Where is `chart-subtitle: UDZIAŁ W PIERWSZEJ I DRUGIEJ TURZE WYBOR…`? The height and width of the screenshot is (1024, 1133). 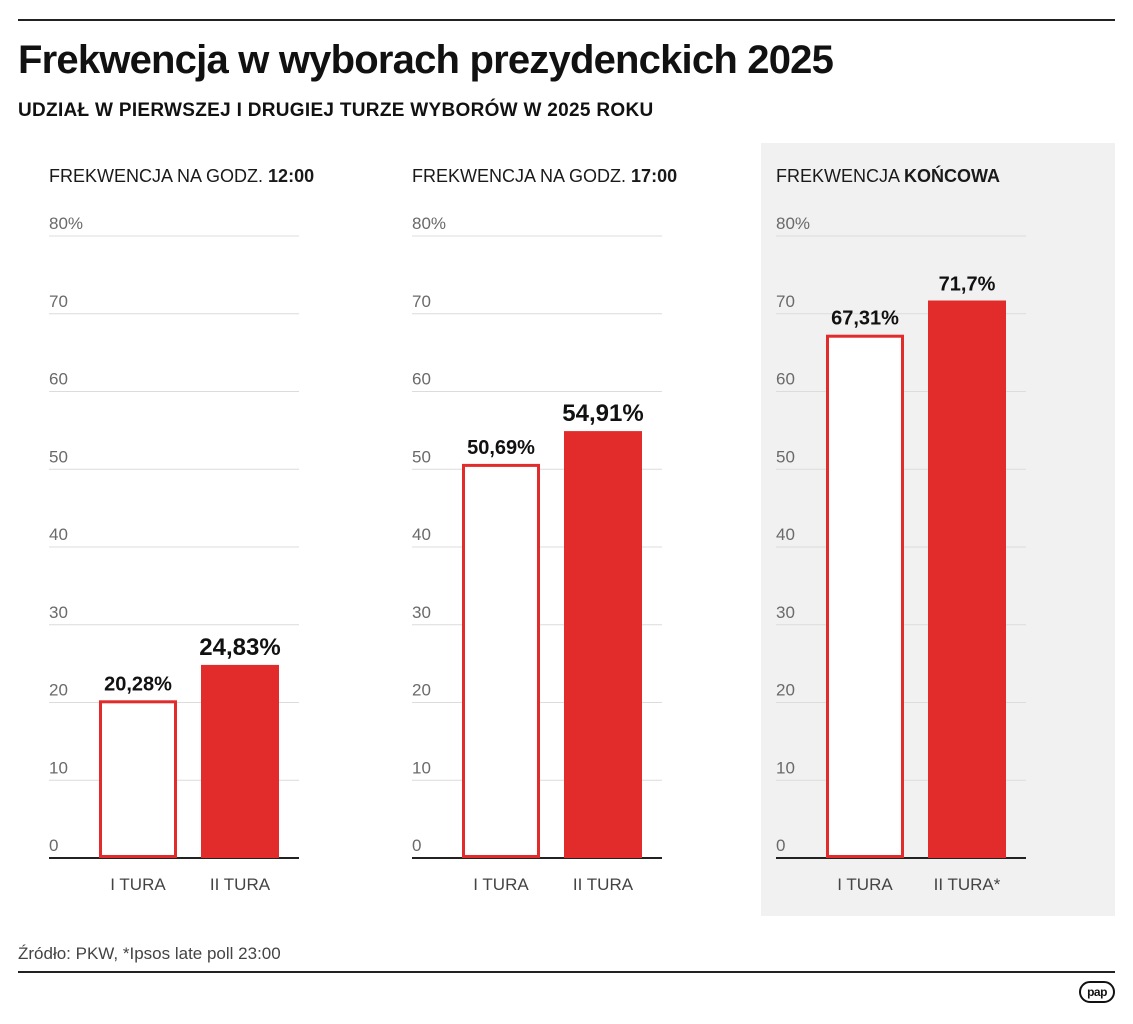
chart-subtitle: UDZIAŁ W PIERWSZEJ I DRUGIEJ TURZE WYBOR… is located at coordinates (336, 110).